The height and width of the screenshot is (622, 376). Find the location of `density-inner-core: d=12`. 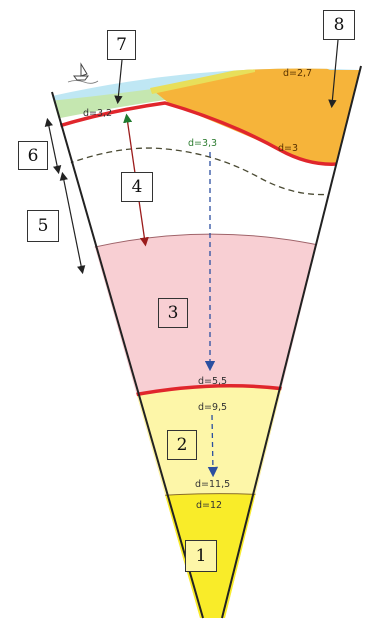

density-inner-core: d=12 is located at coordinates (209, 505).